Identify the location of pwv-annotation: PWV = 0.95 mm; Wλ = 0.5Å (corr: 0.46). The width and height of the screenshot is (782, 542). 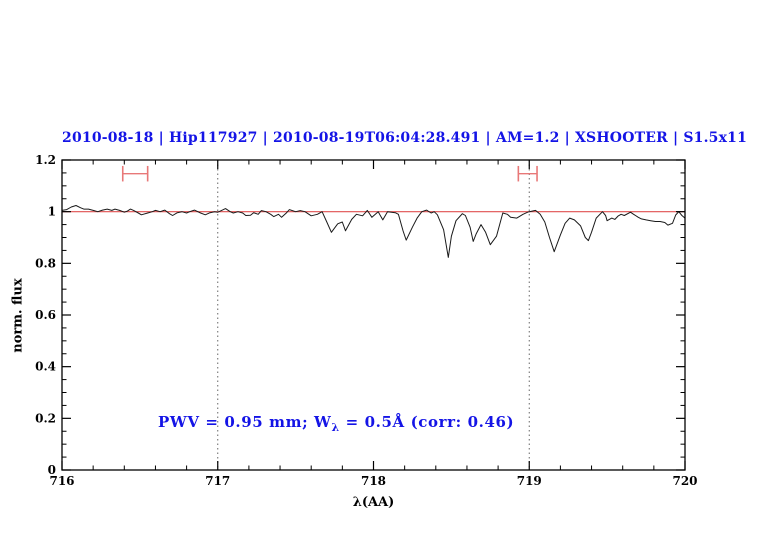
(336, 423).